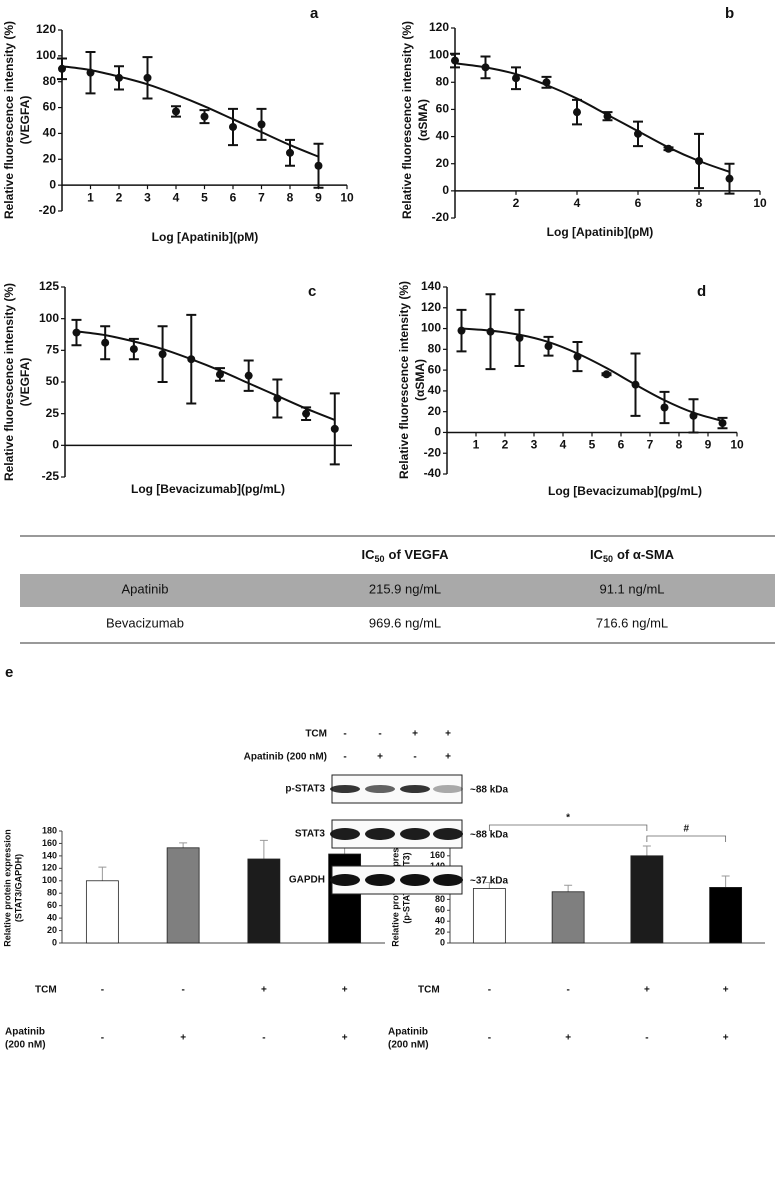  I want to click on x-axis-label: Log [Apatinib](pM), so click(600, 232).